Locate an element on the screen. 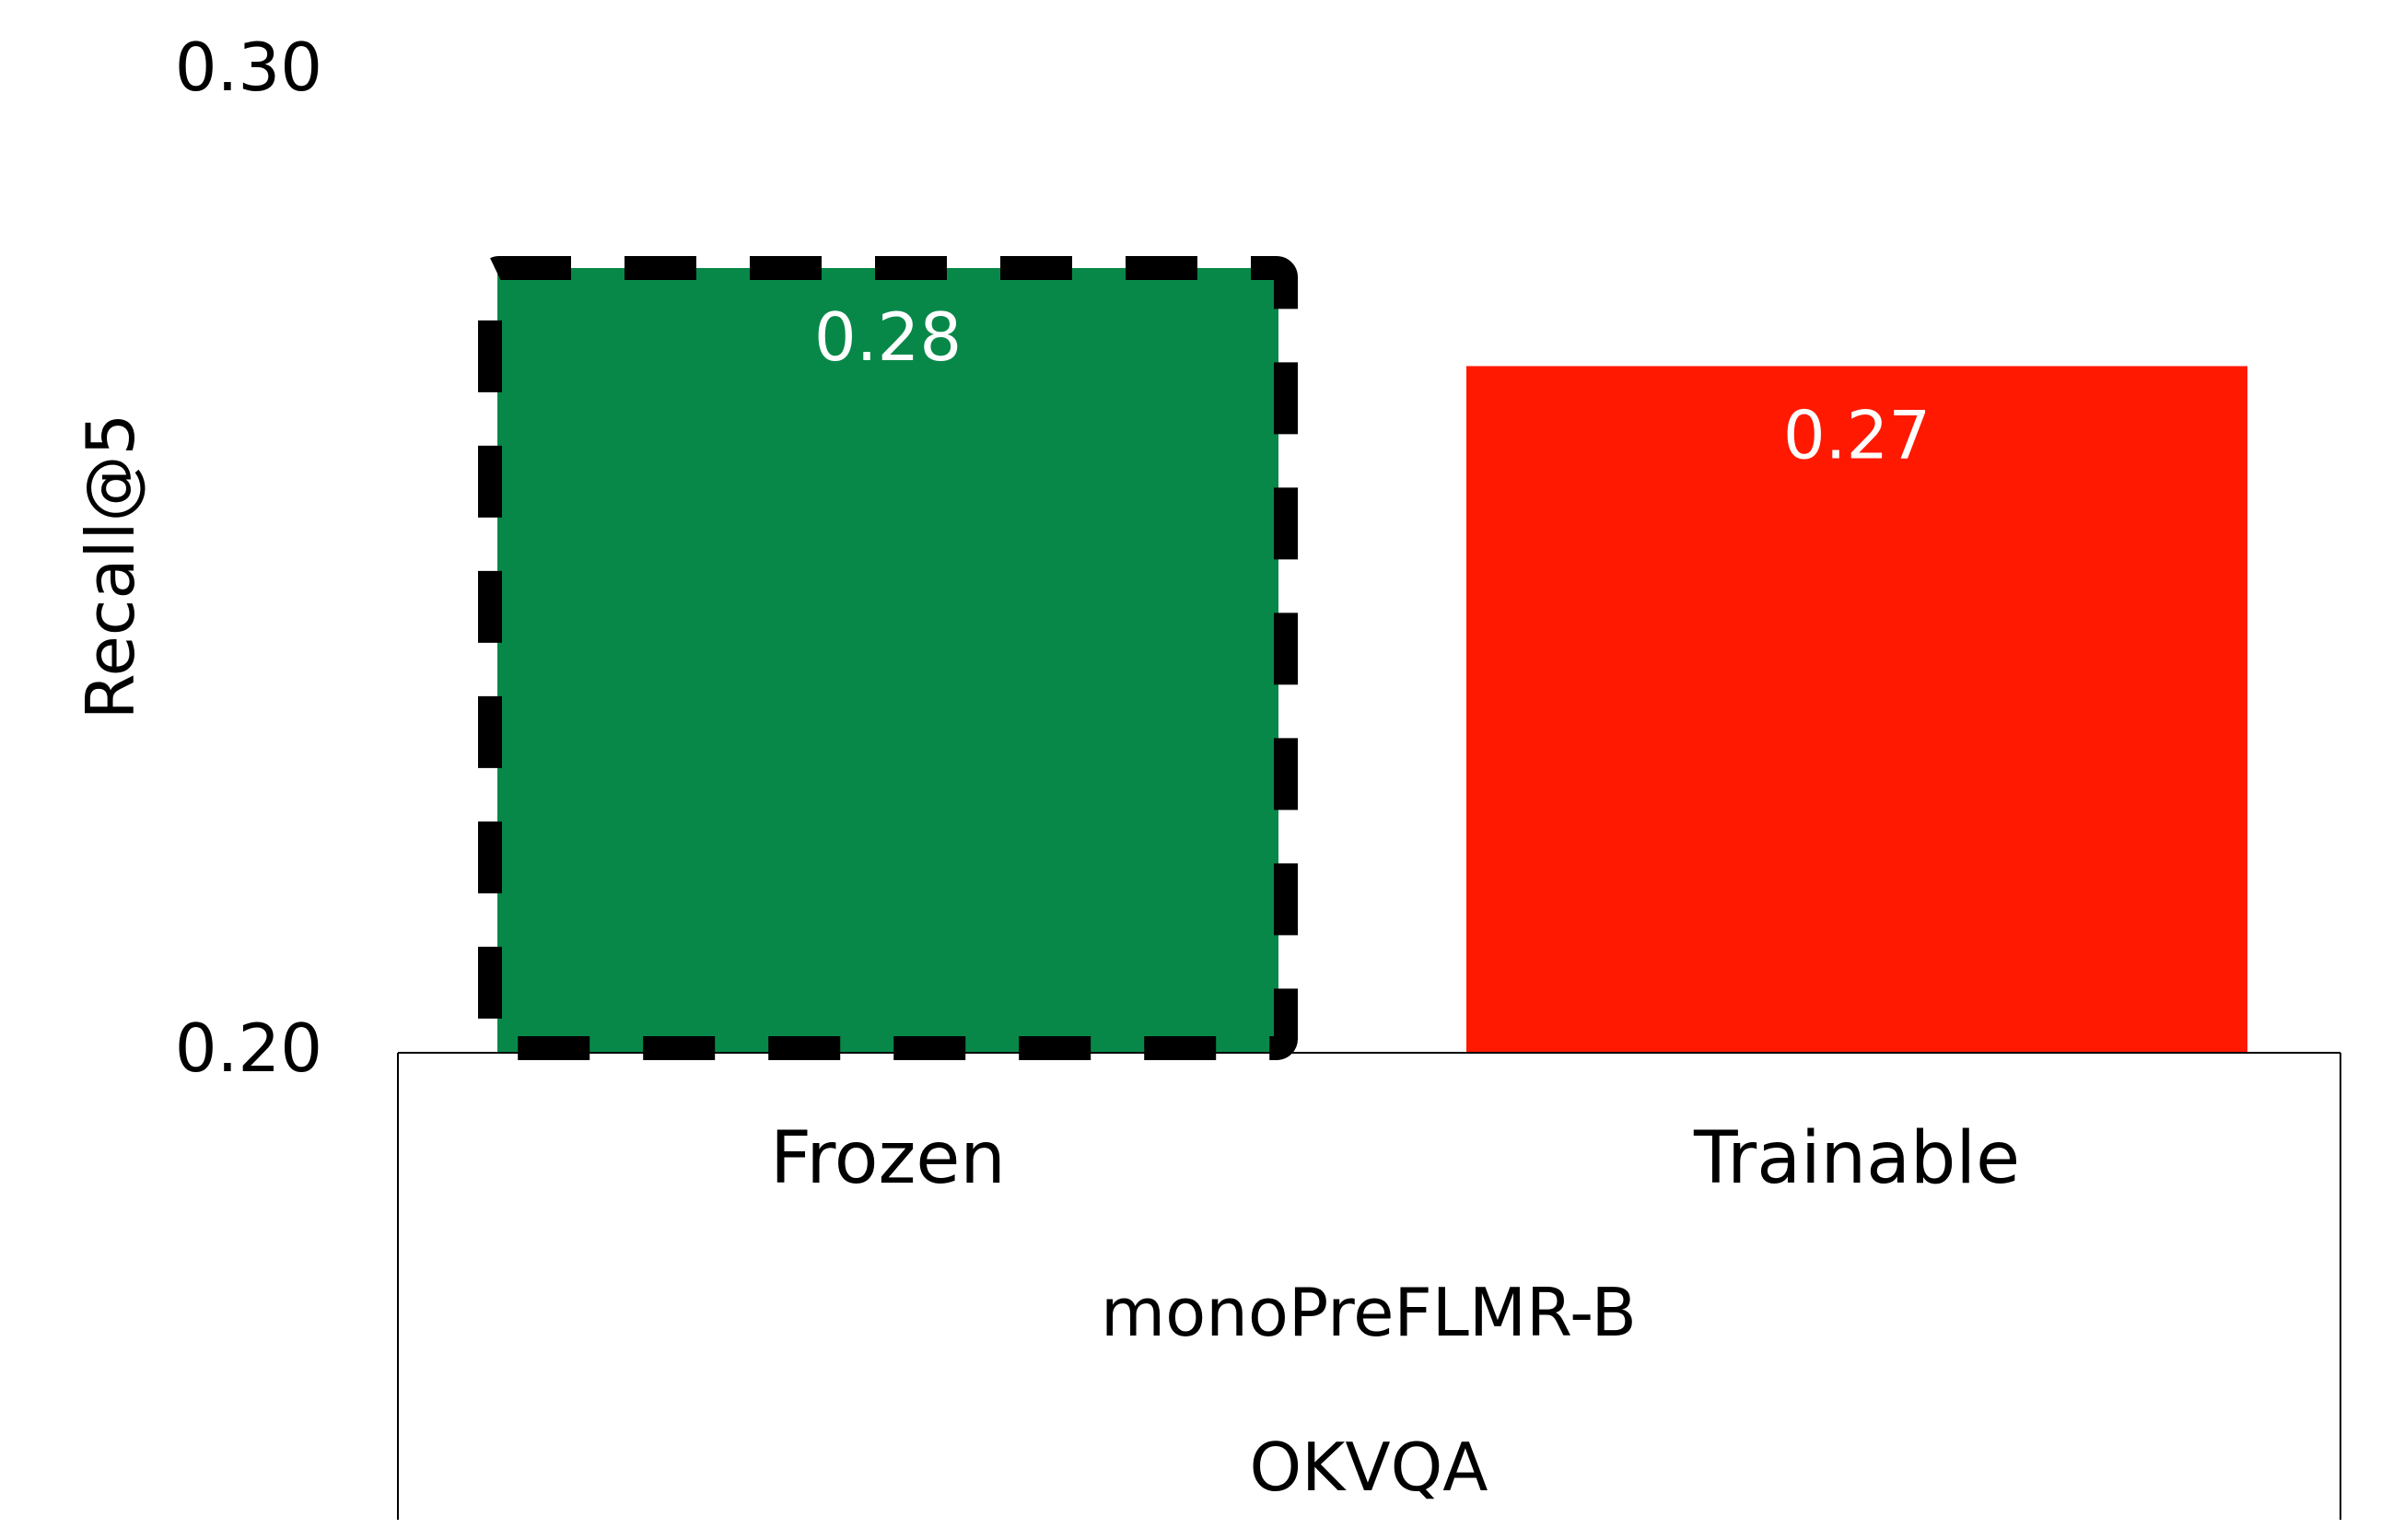 The width and height of the screenshot is (2381, 1540). y-tick-bottom: 0.20 is located at coordinates (249, 1048).